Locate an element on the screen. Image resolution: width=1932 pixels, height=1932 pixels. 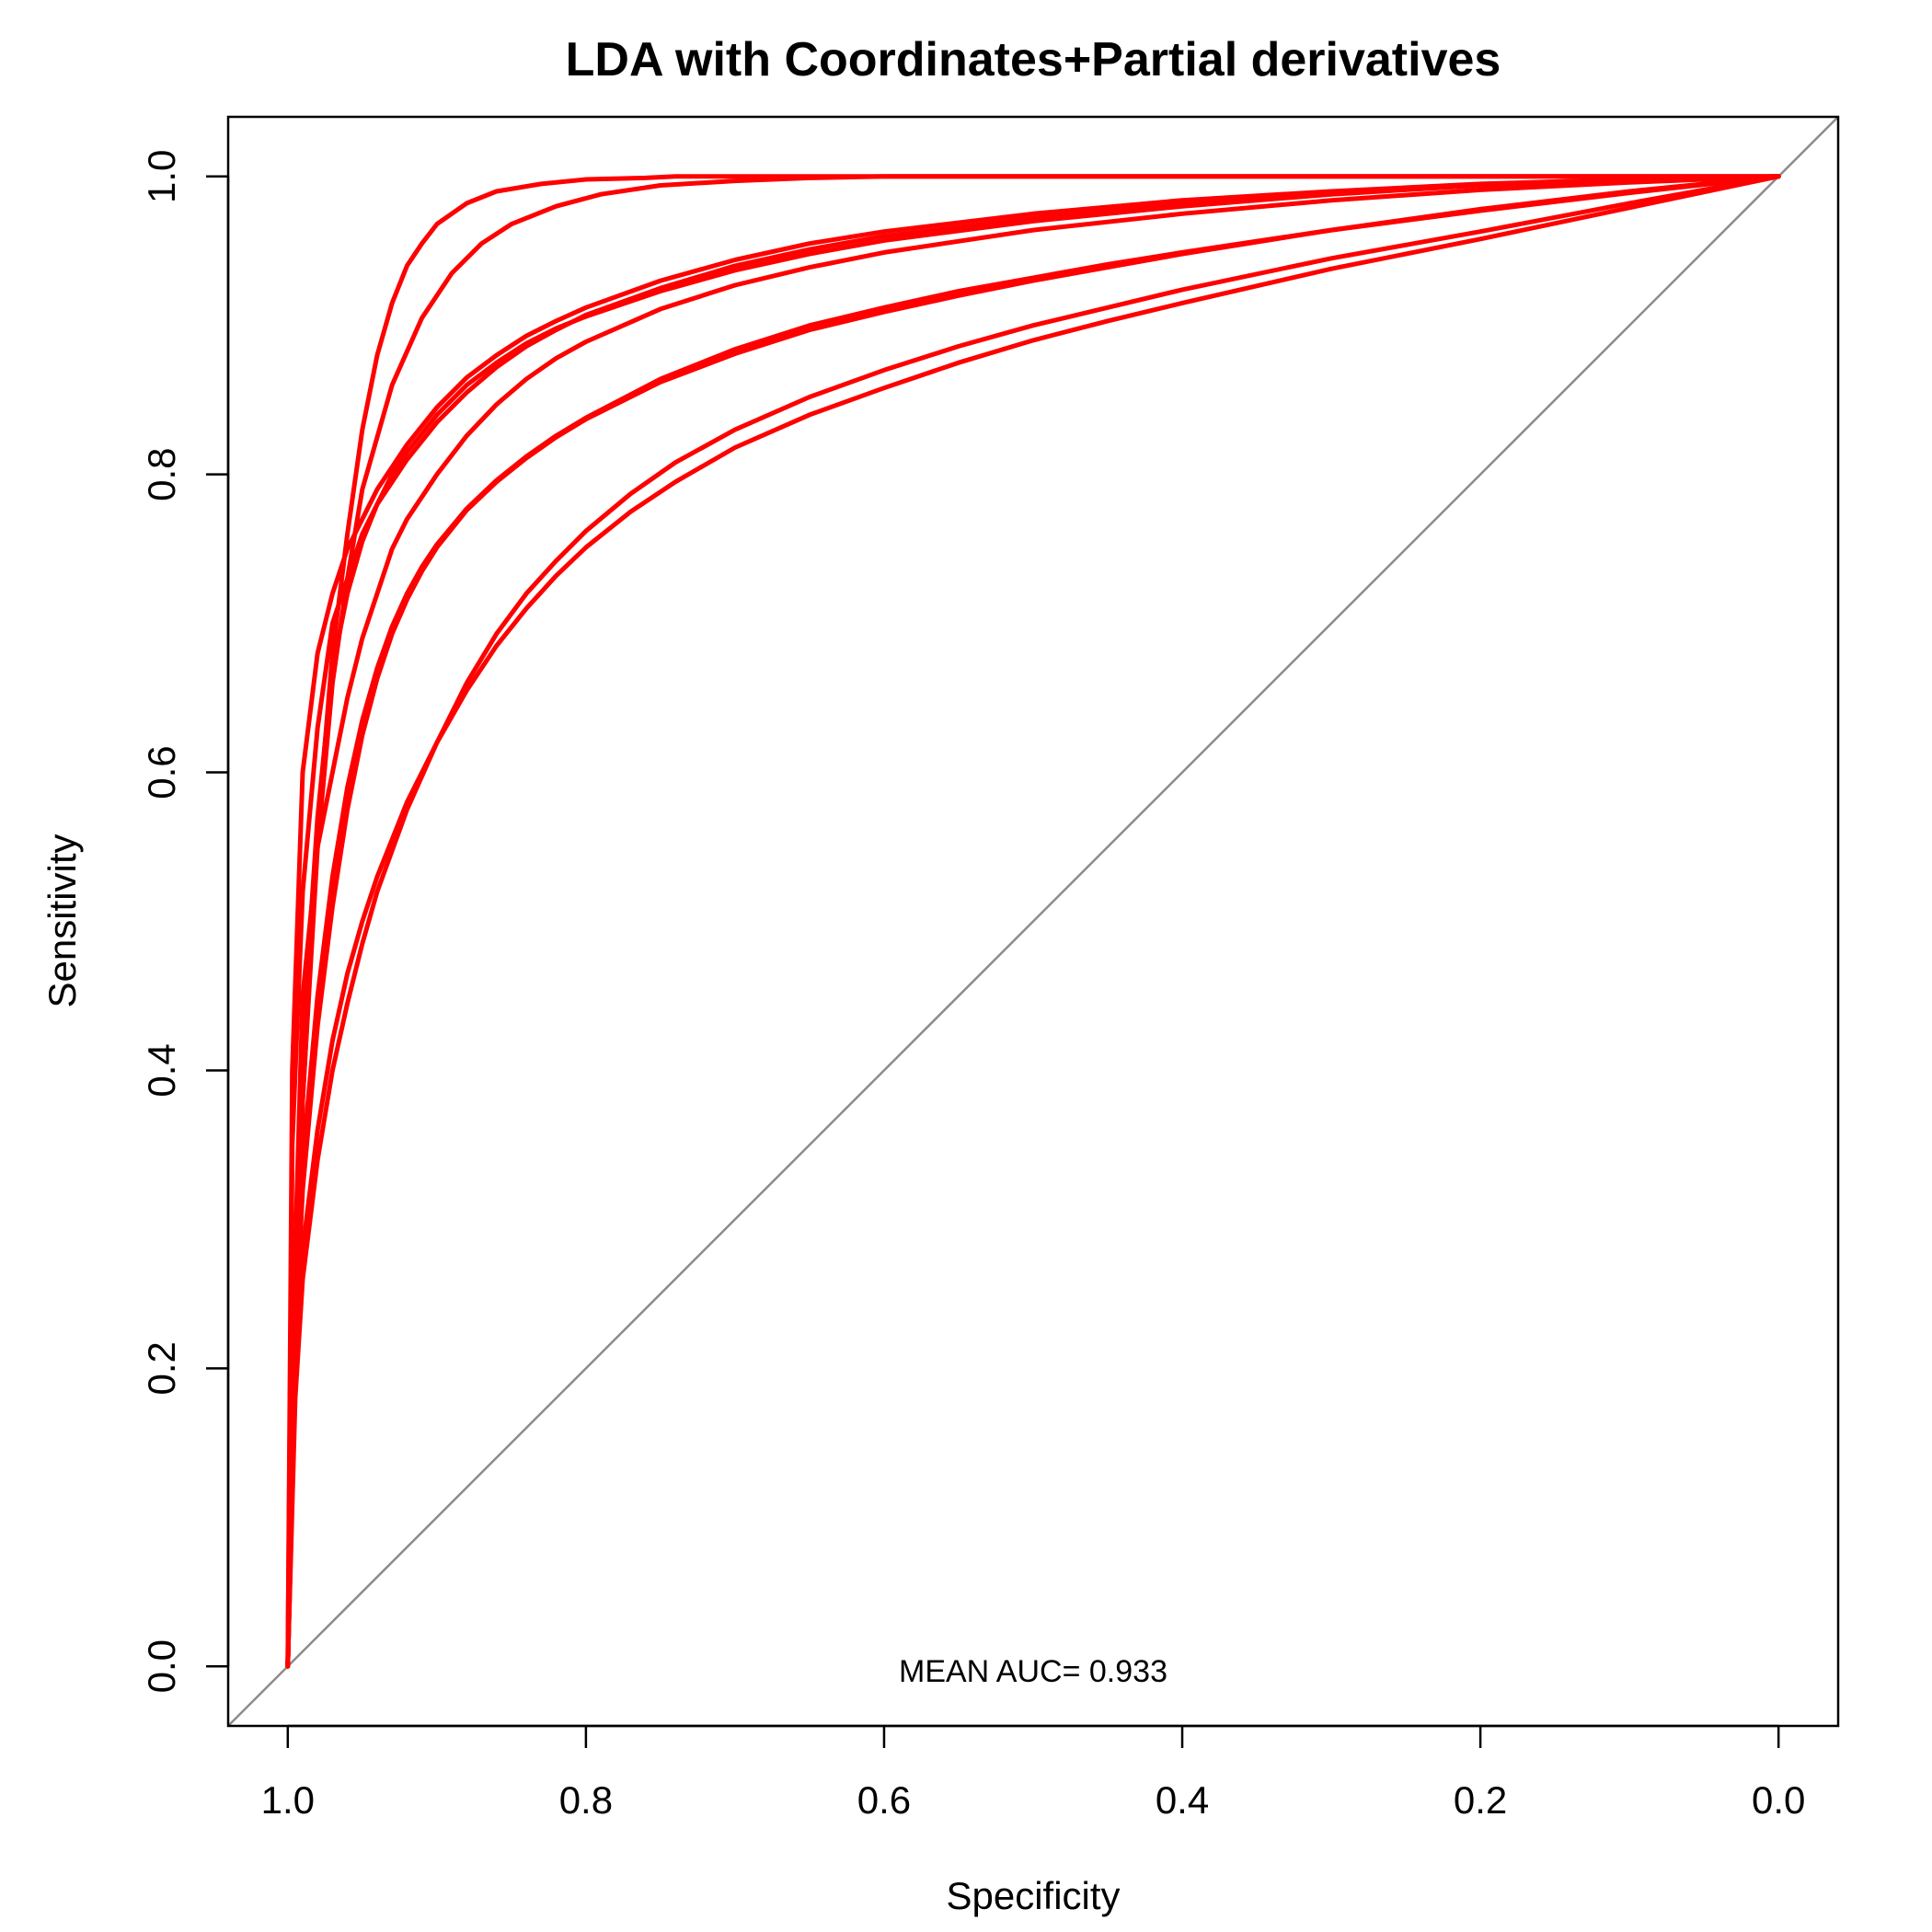
mean-auc-annotation: MEAN AUC= 0.933 is located at coordinates (1033, 1671).